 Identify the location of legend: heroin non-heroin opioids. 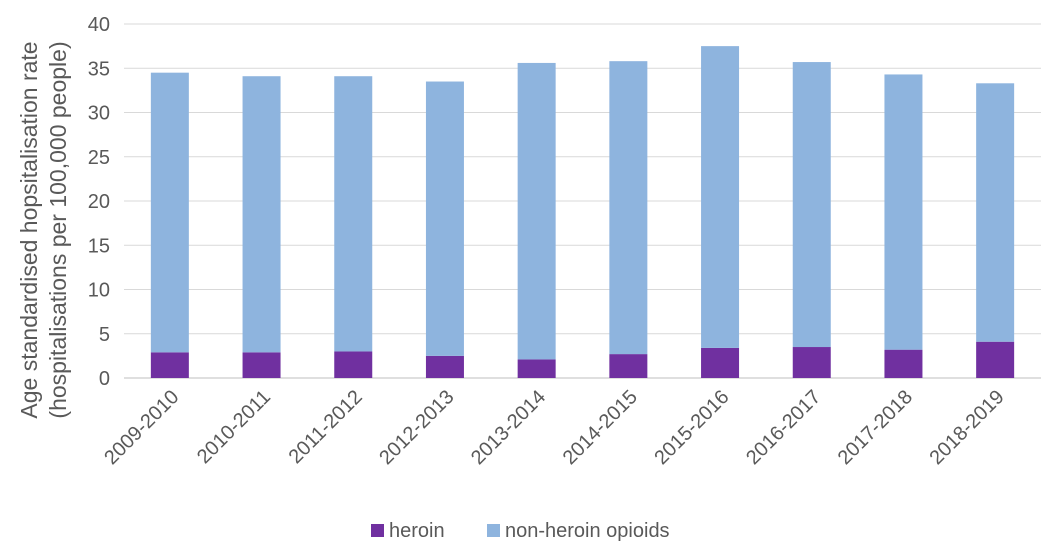
(520, 531).